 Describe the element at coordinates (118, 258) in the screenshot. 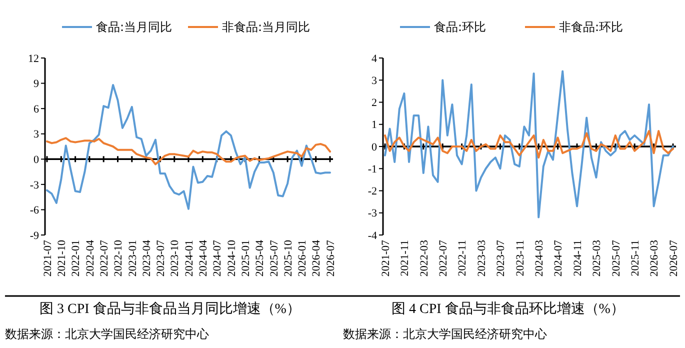

I see `x-tick-label: 2022-10` at that location.